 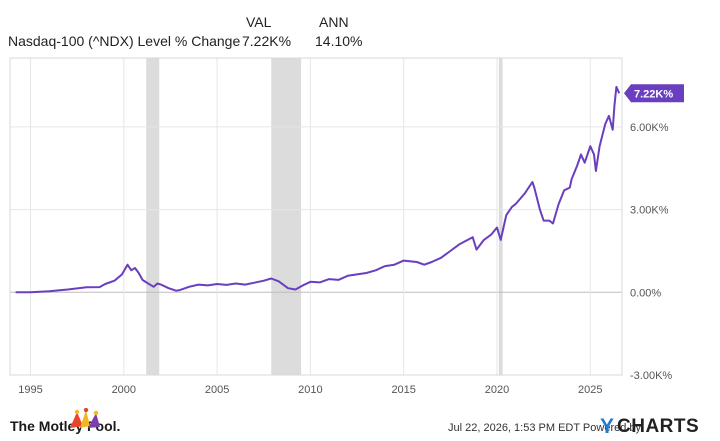 I want to click on ycharts-wordmark: CHARTS, so click(x=658, y=426).